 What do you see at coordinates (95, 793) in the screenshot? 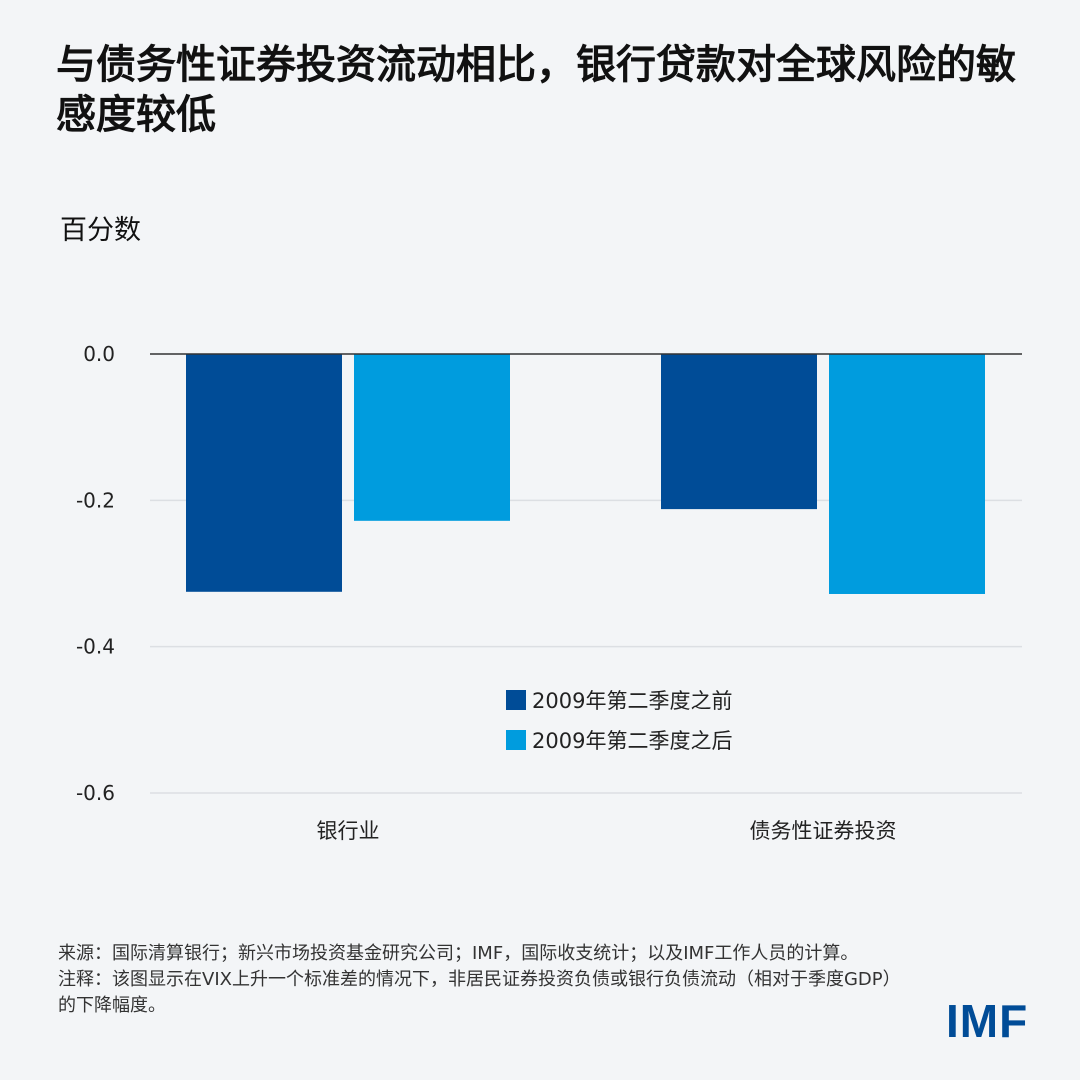
I see `y-tick-label: -0.6` at bounding box center [95, 793].